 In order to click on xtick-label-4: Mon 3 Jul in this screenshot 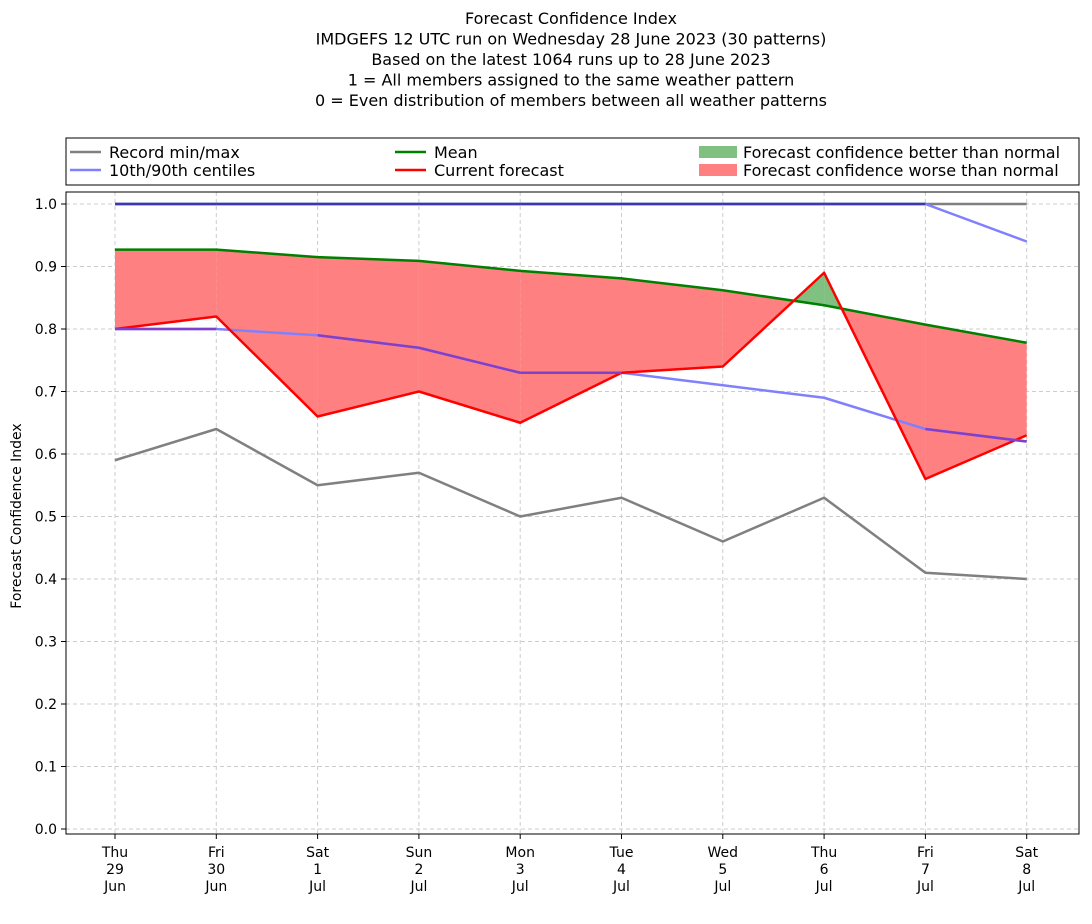, I will do `click(520, 870)`.